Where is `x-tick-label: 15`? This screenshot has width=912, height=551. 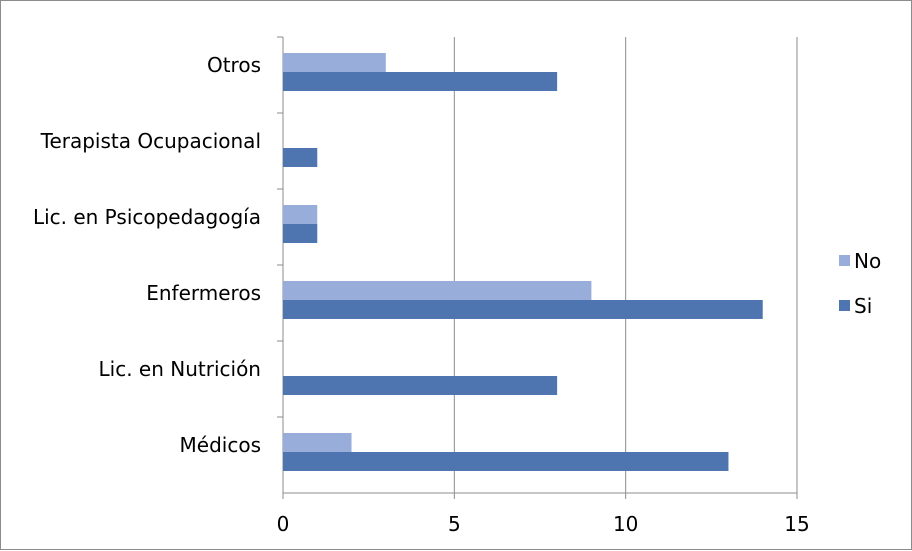
x-tick-label: 15 is located at coordinates (796, 524).